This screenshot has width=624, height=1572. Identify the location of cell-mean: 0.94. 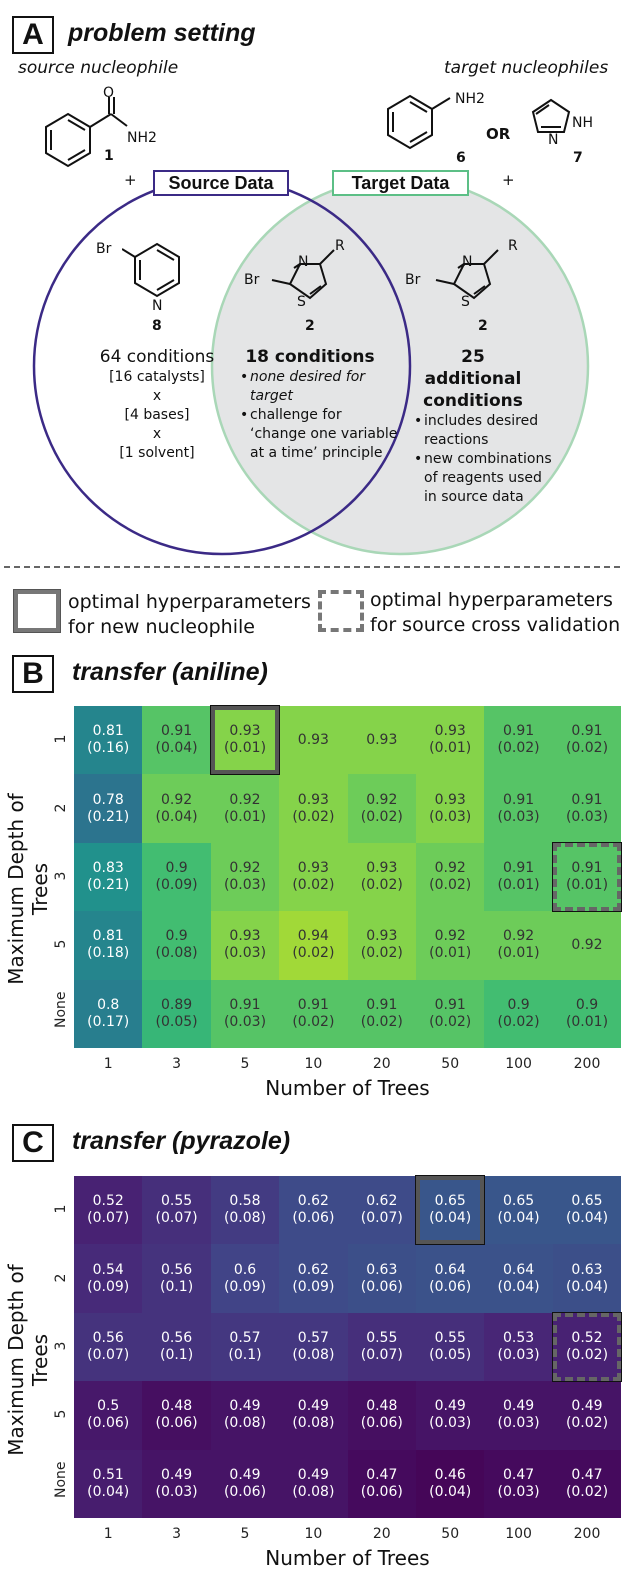
(313, 936).